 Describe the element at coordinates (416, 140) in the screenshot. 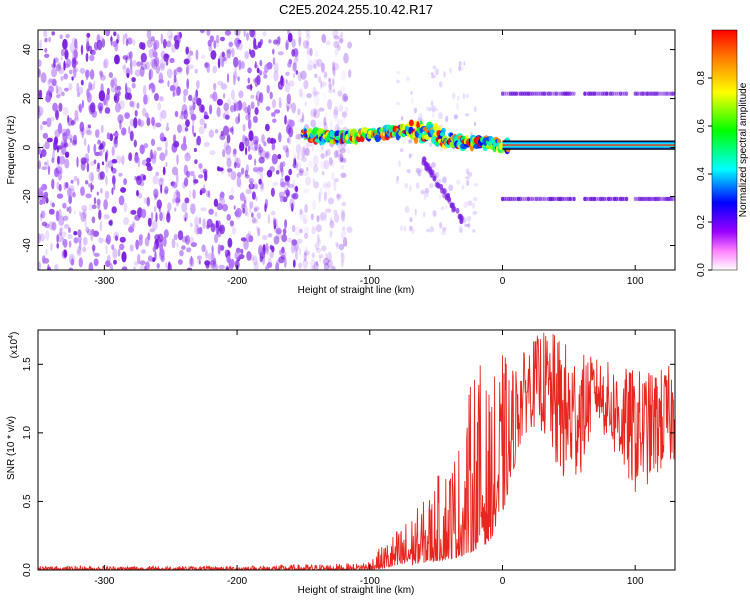

I see `ridge-point` at that location.